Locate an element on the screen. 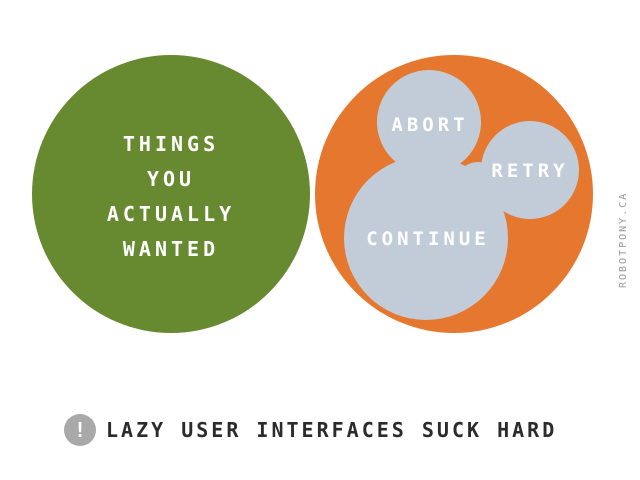 This screenshot has height=480, width=640. retry-label: RETRY is located at coordinates (529, 171).